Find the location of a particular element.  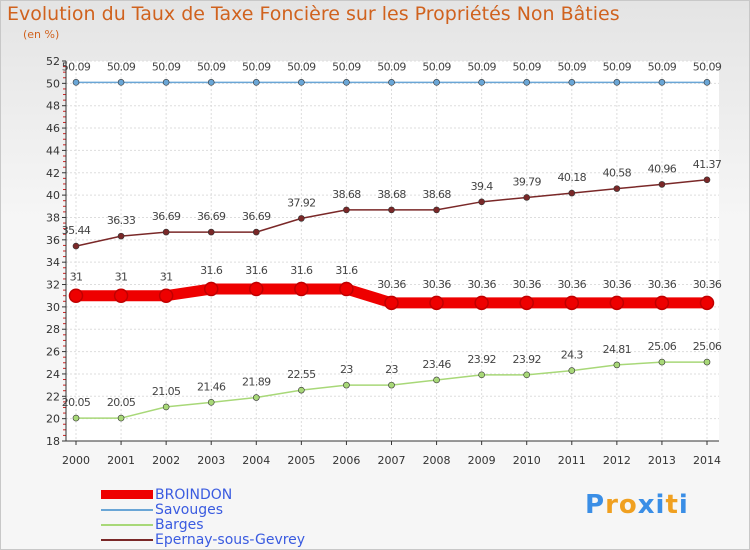

y-tick-label: 30 is located at coordinates (53, 307).